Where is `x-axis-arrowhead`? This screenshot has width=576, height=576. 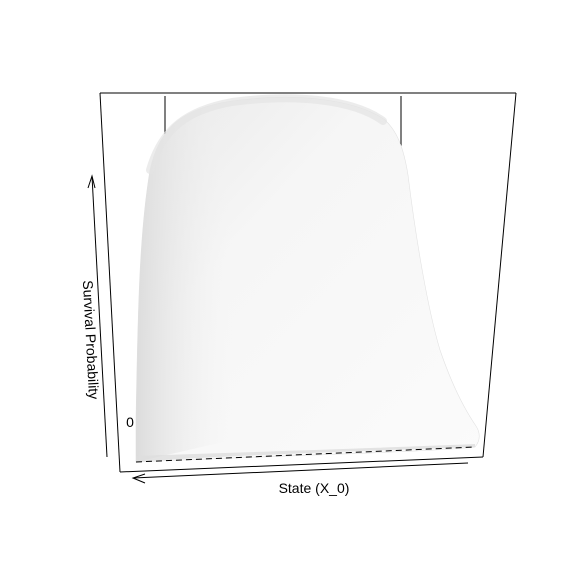 x-axis-arrowhead is located at coordinates (138, 478).